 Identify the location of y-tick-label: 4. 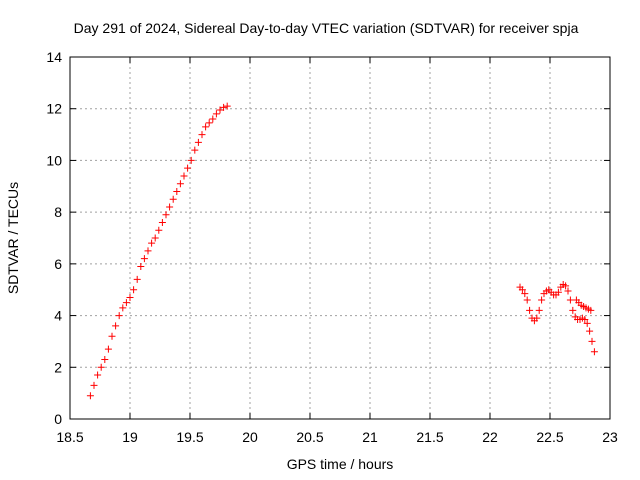
(58, 316).